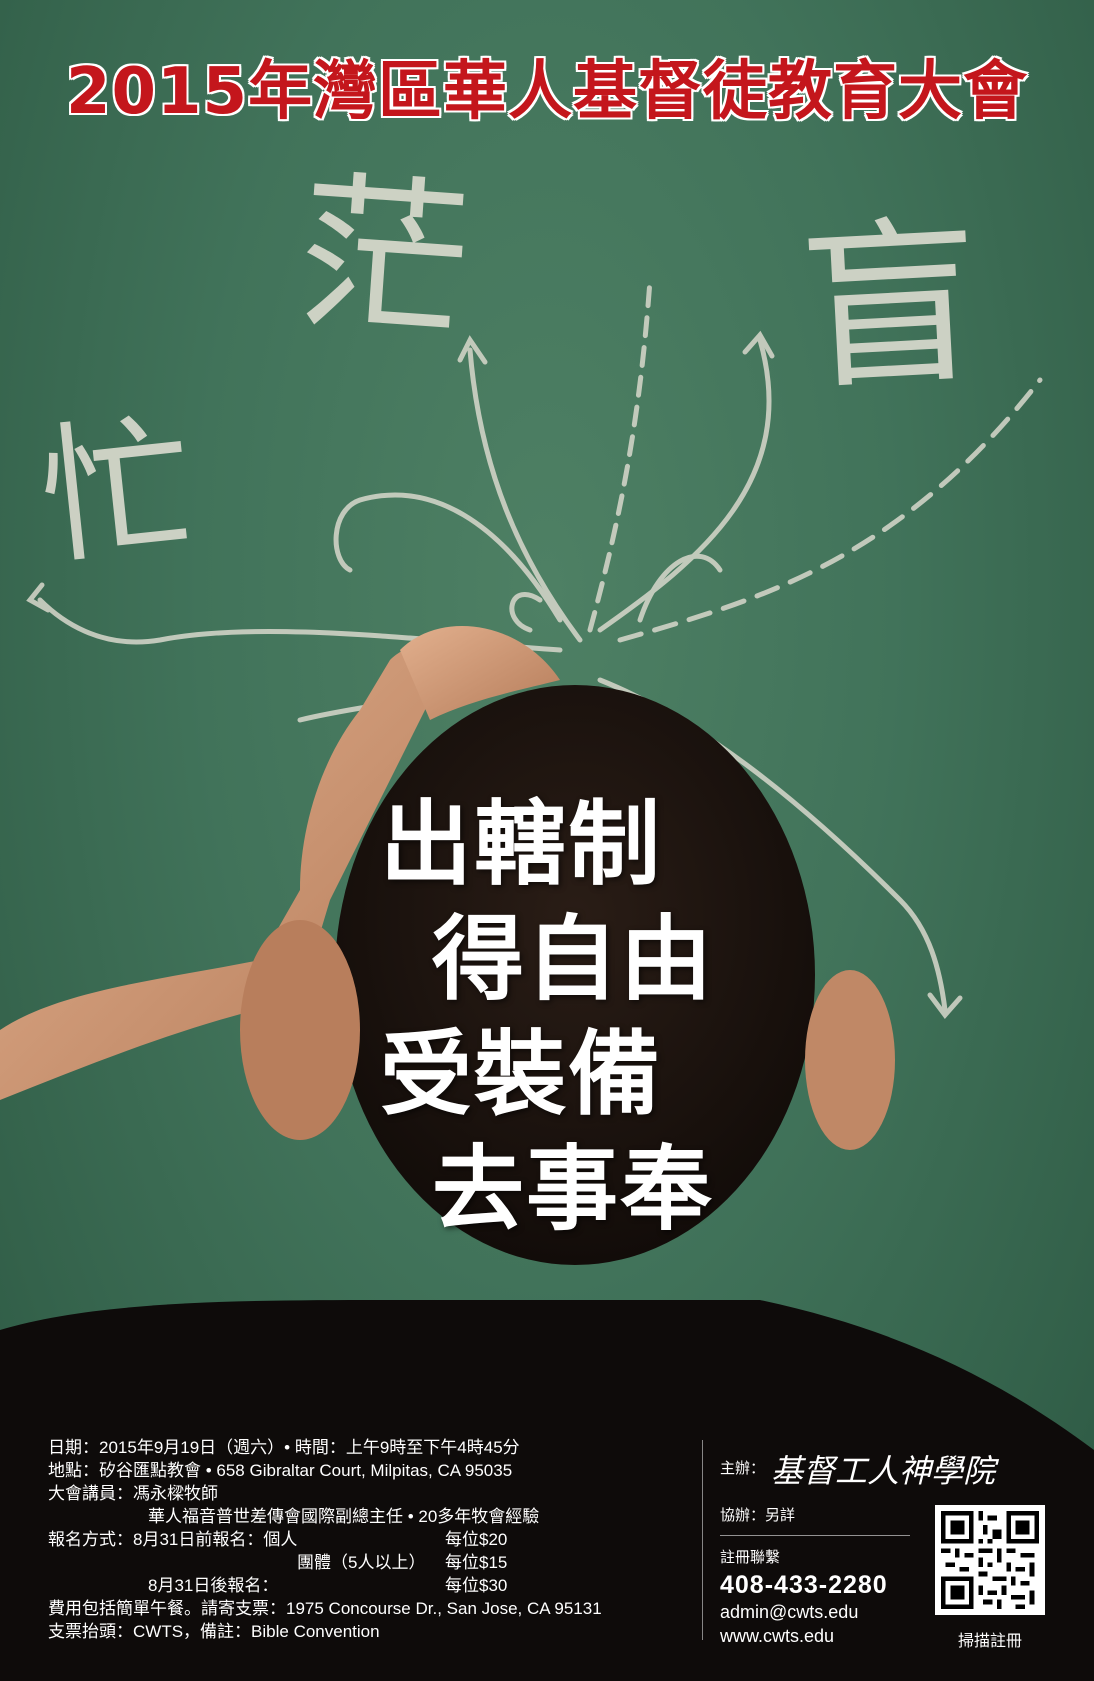  I want to click on speaker-bio: 華人福音普世差傳會國際副總主任 • 20多年牧會經驗, so click(344, 1516).